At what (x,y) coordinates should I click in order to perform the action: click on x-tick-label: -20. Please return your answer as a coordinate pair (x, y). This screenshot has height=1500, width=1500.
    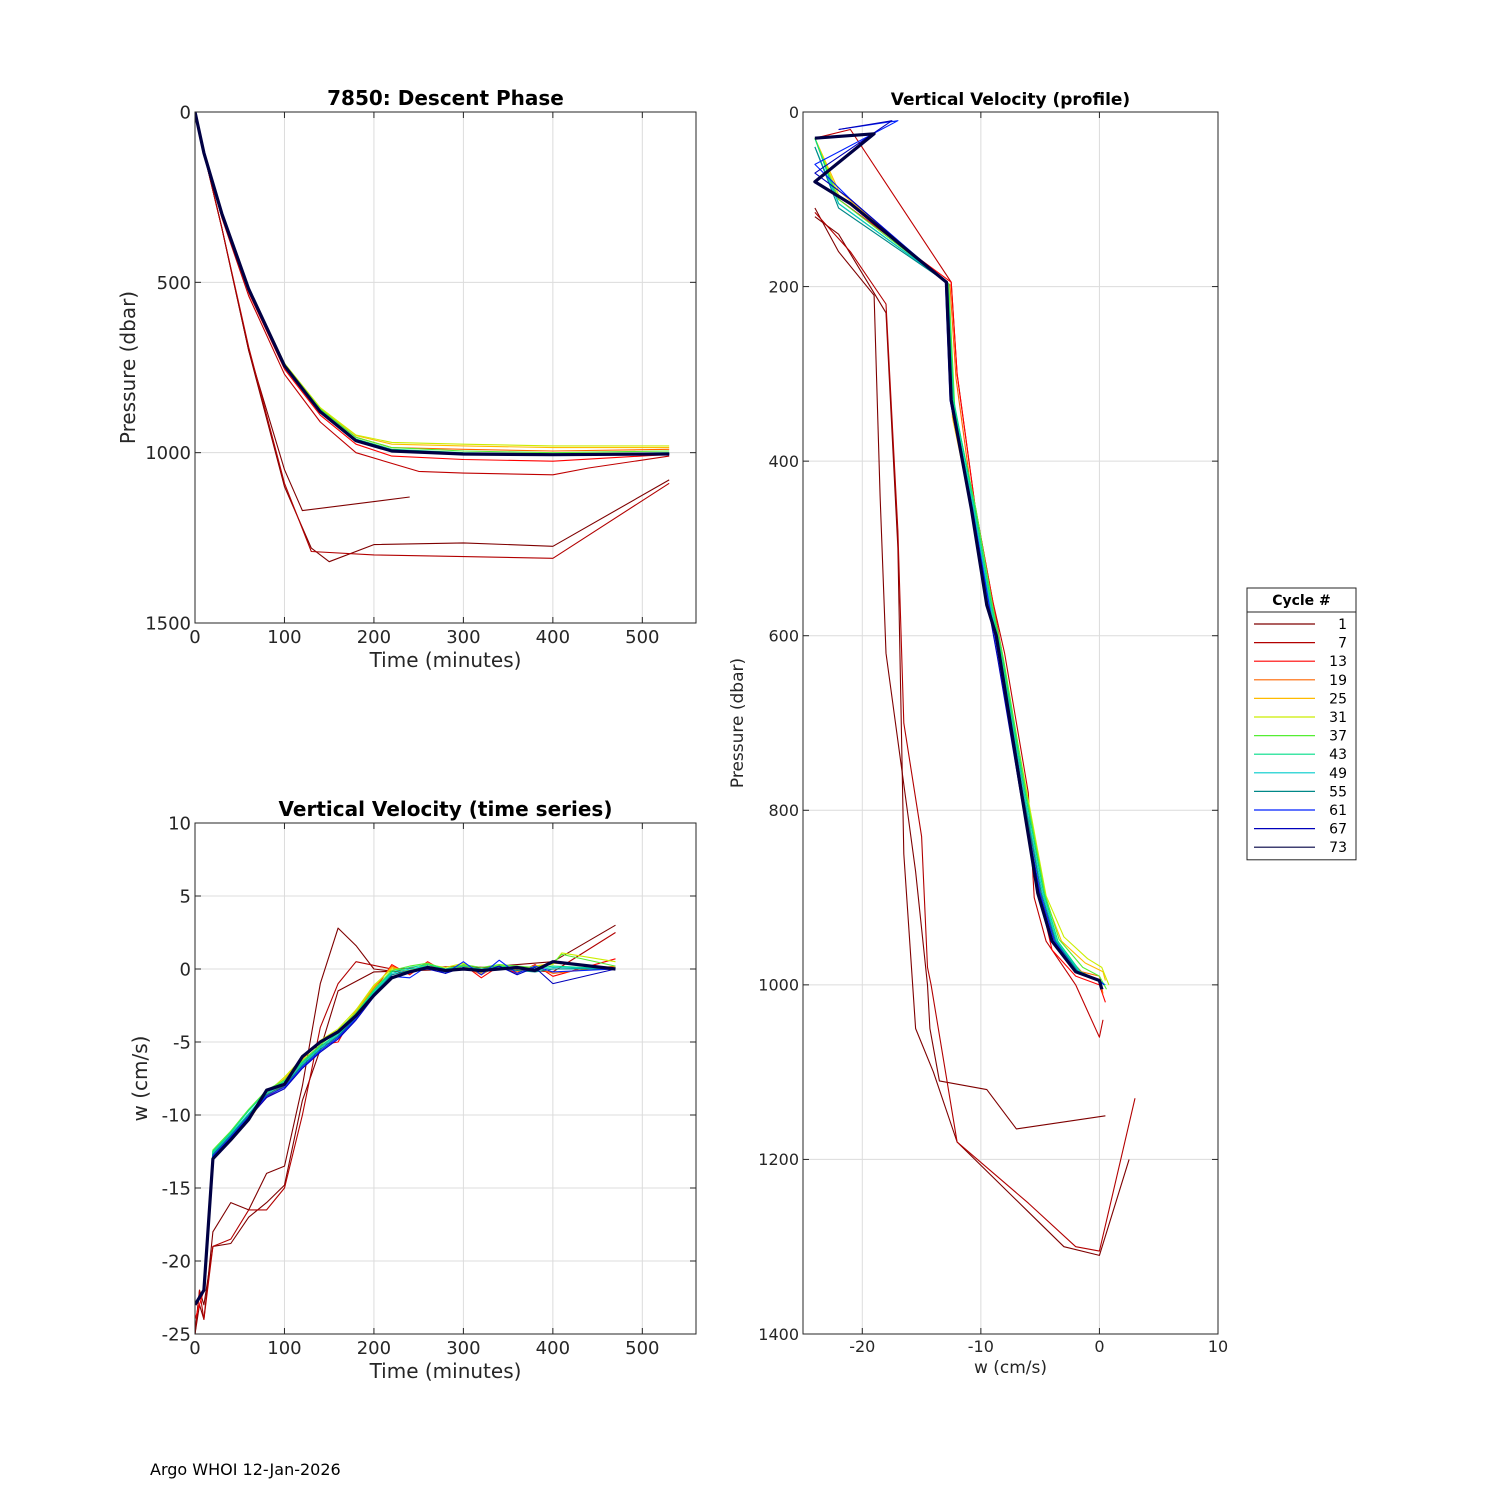
    Looking at the image, I should click on (862, 1346).